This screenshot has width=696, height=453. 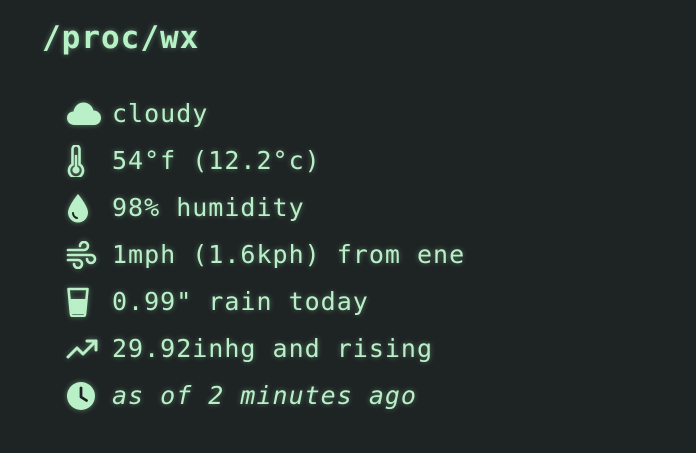 I want to click on rain-row: 0.99" rain today, so click(x=265, y=301).